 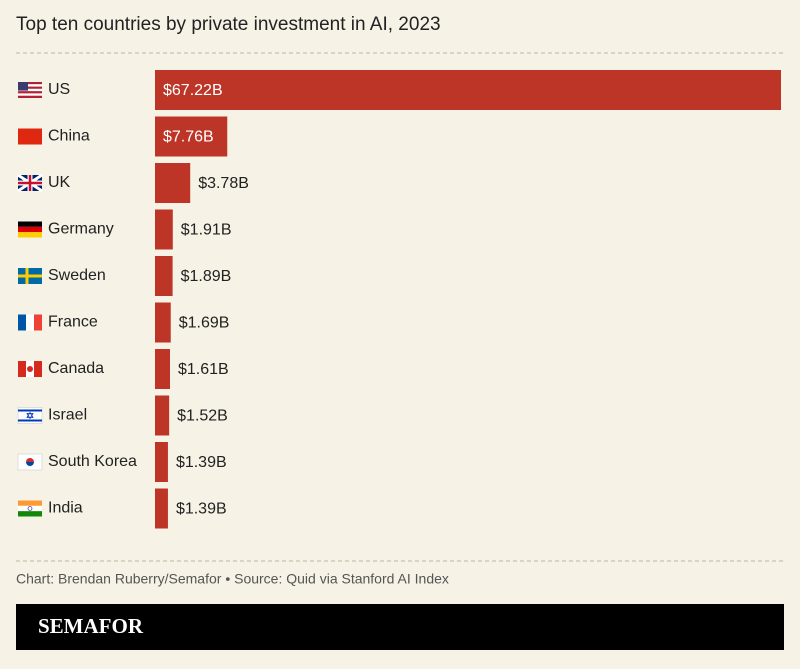 I want to click on category-label: Canada, so click(x=76, y=368).